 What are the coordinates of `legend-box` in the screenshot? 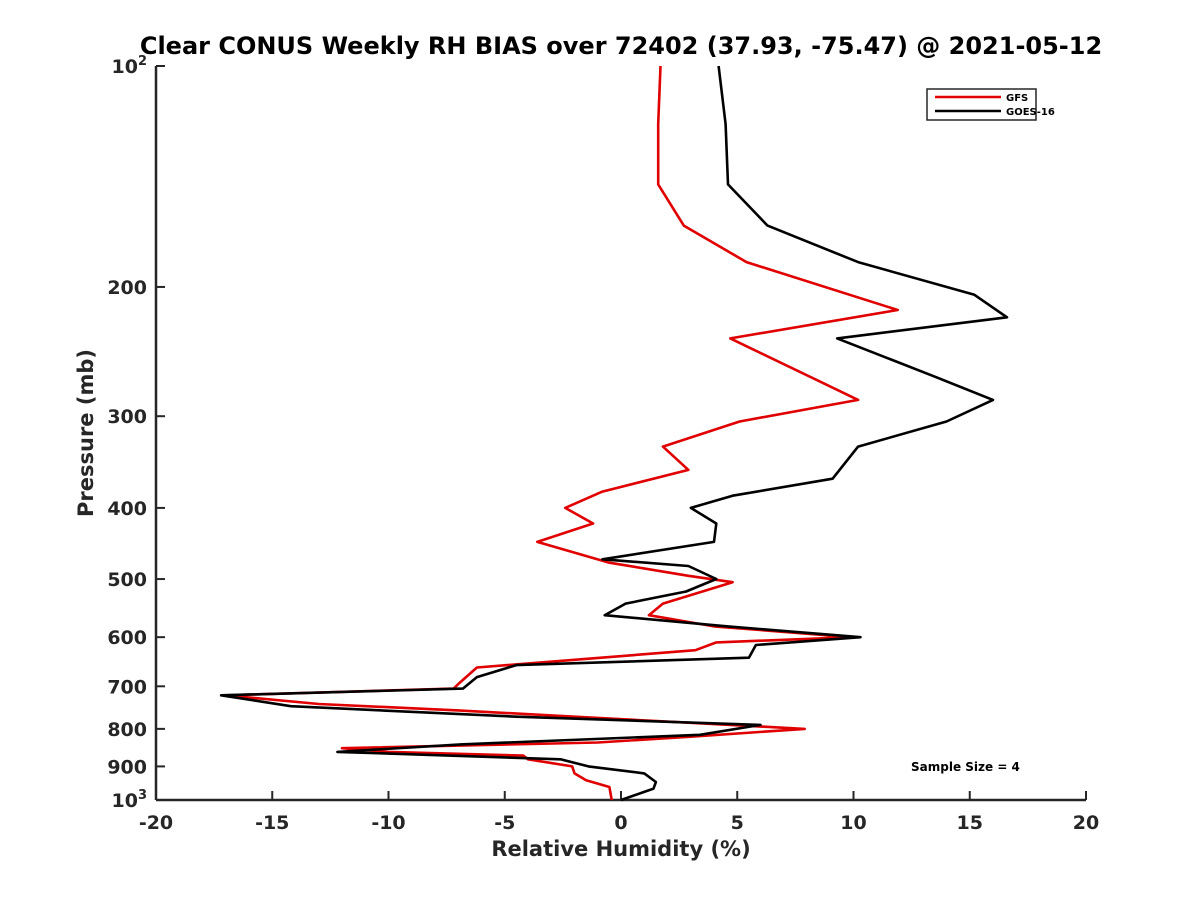 It's located at (981, 104).